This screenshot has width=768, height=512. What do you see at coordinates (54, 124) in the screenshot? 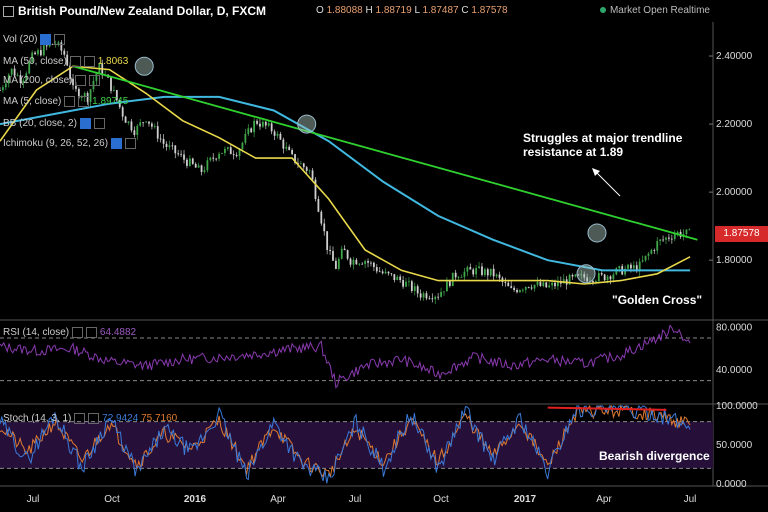
I see `indicator-bb: BB (20, close, 2)` at bounding box center [54, 124].